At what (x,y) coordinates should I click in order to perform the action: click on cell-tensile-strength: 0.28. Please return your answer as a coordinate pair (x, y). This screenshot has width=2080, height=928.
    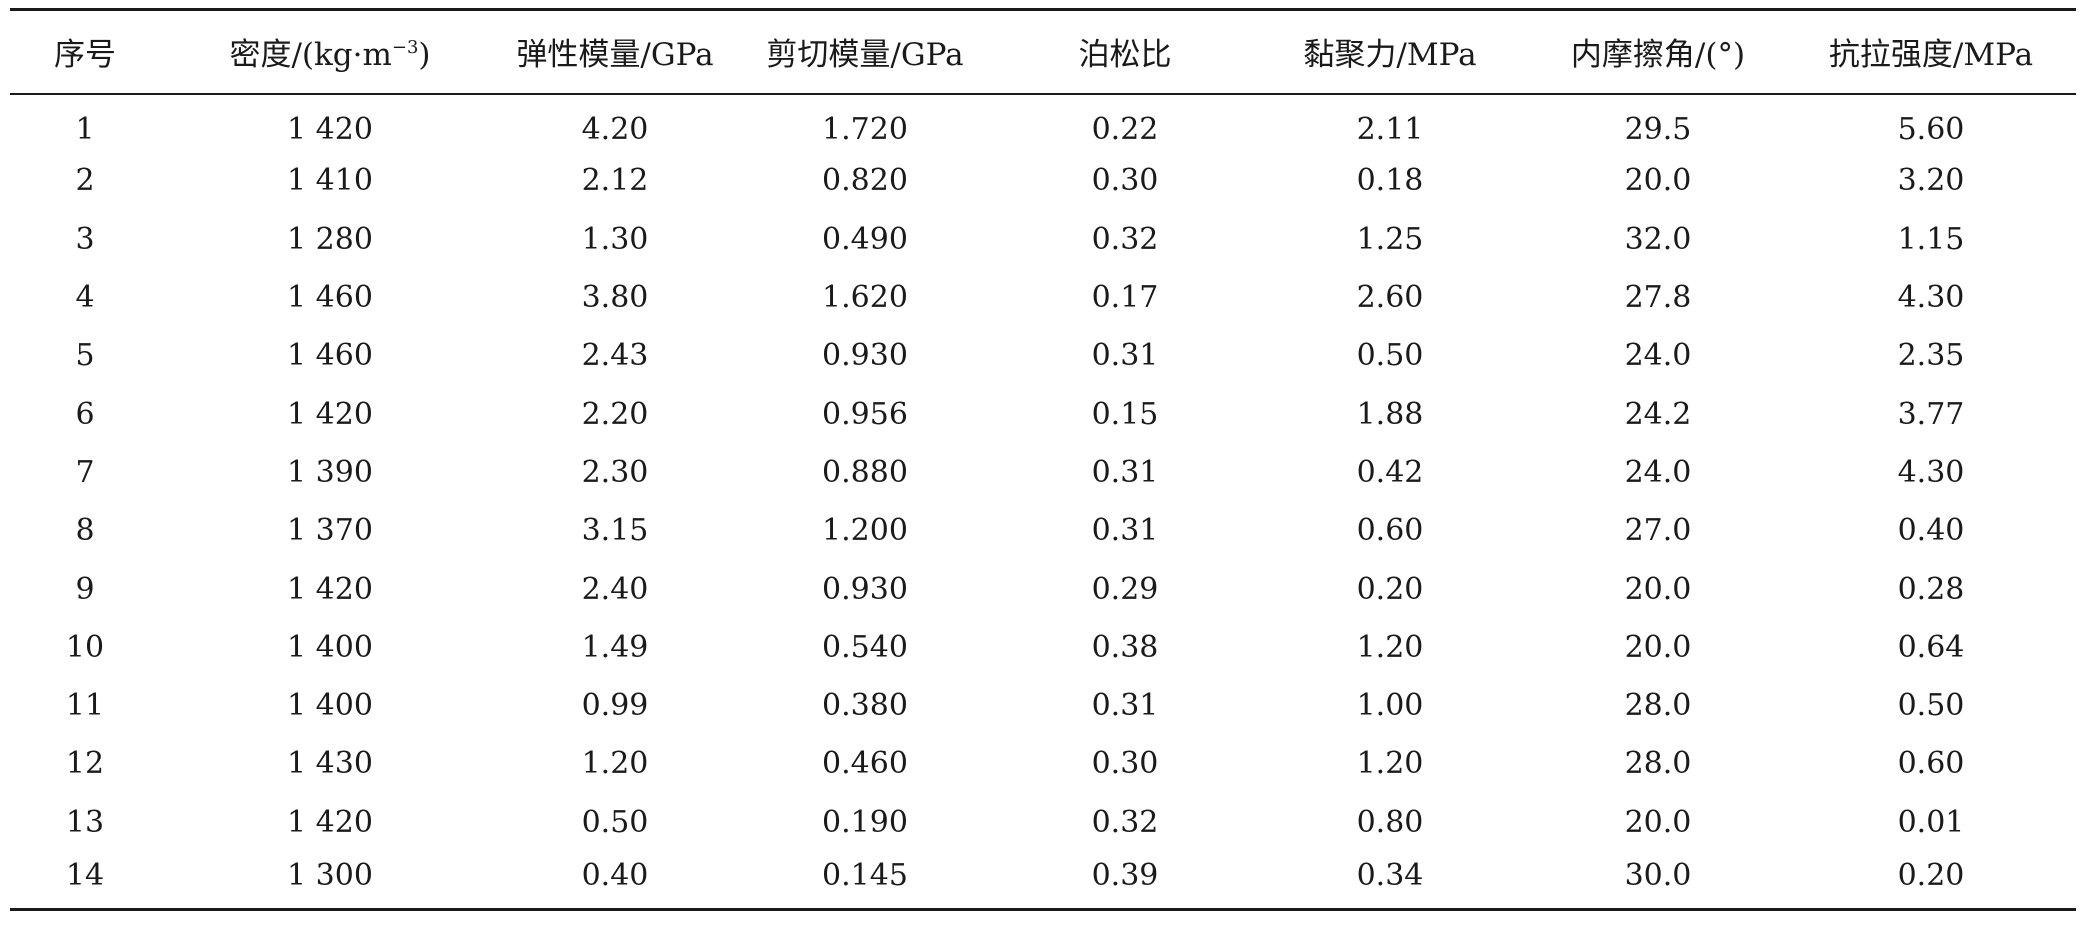
    Looking at the image, I should click on (1931, 589).